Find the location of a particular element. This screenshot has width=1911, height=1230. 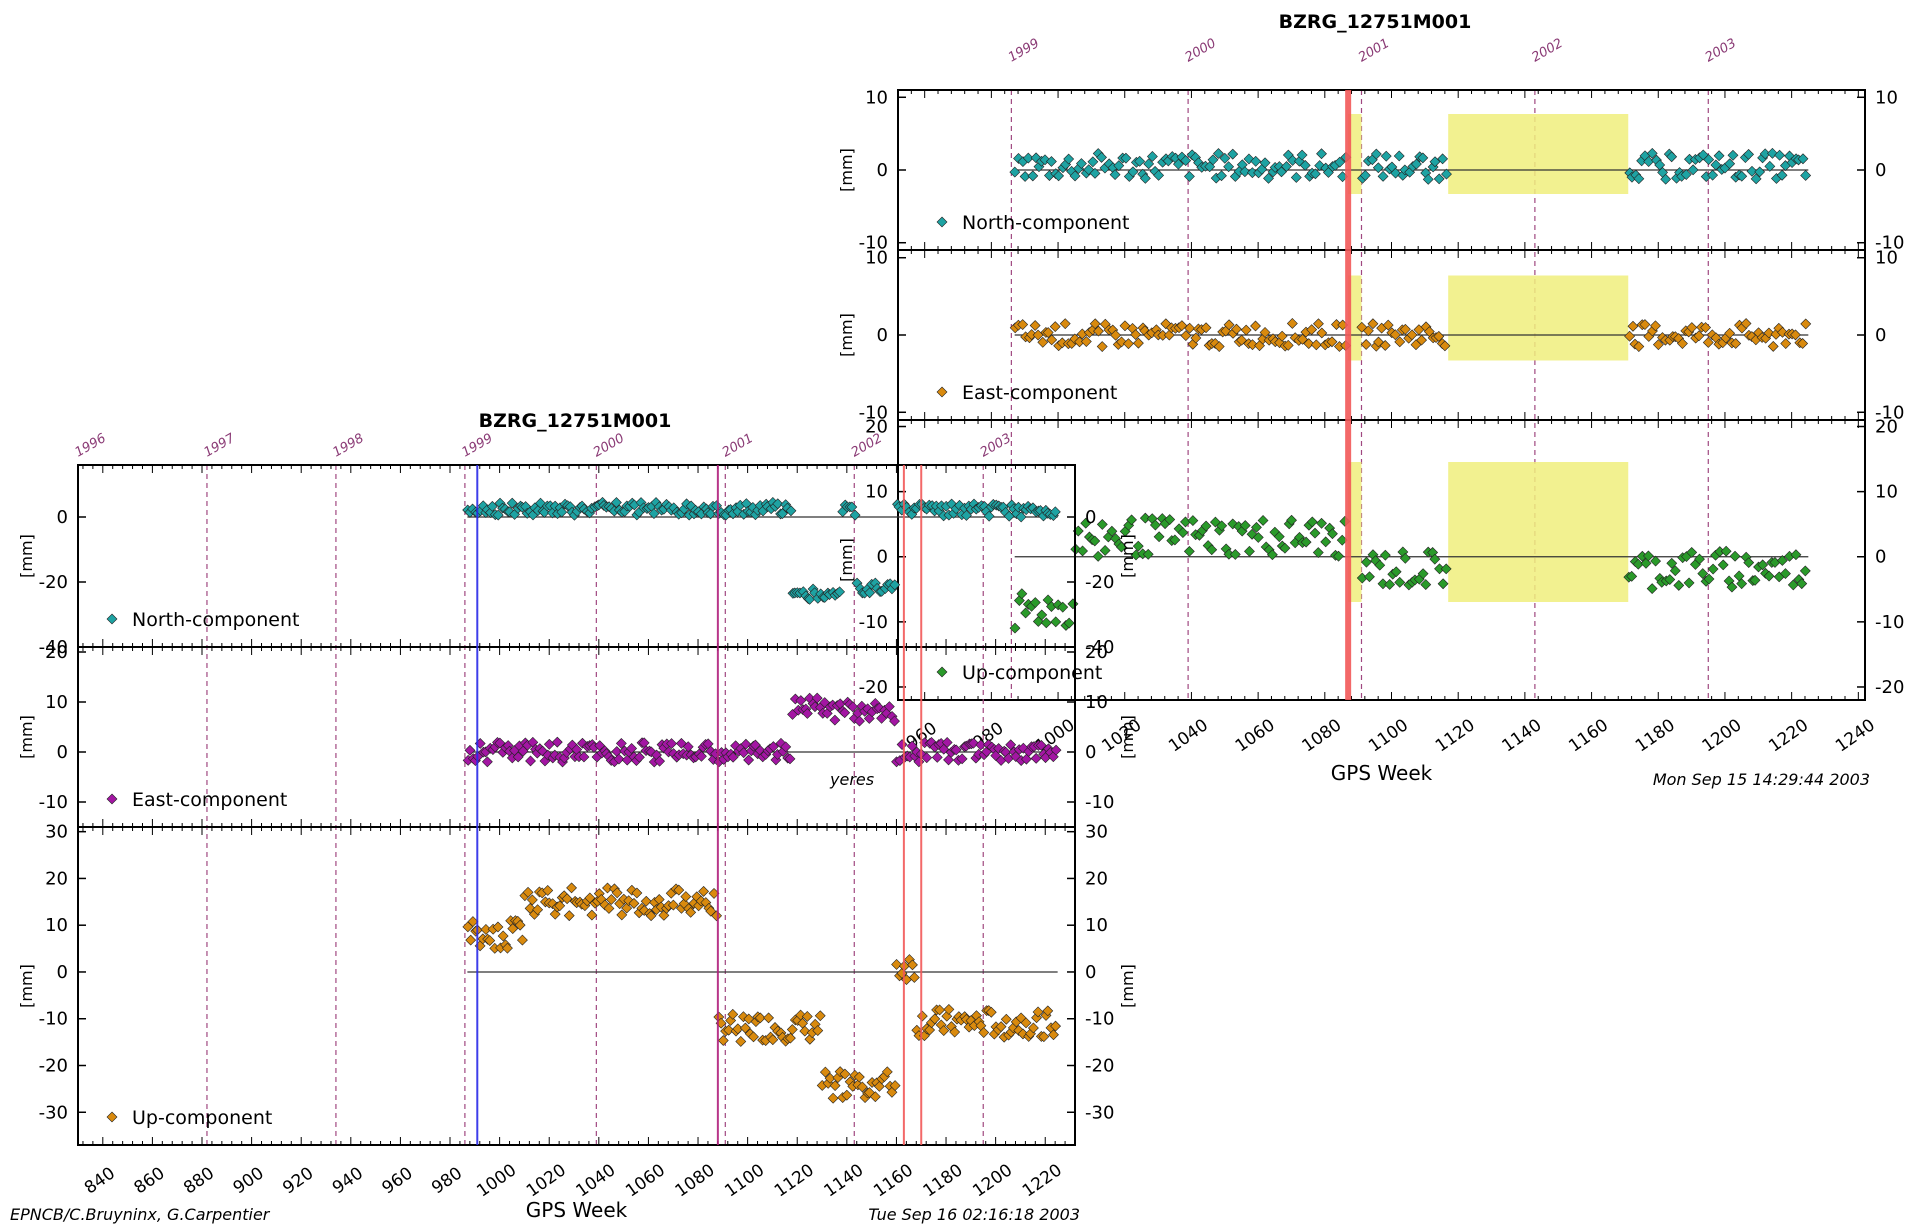

year-tick-label: 1999 is located at coordinates (1024, 51).